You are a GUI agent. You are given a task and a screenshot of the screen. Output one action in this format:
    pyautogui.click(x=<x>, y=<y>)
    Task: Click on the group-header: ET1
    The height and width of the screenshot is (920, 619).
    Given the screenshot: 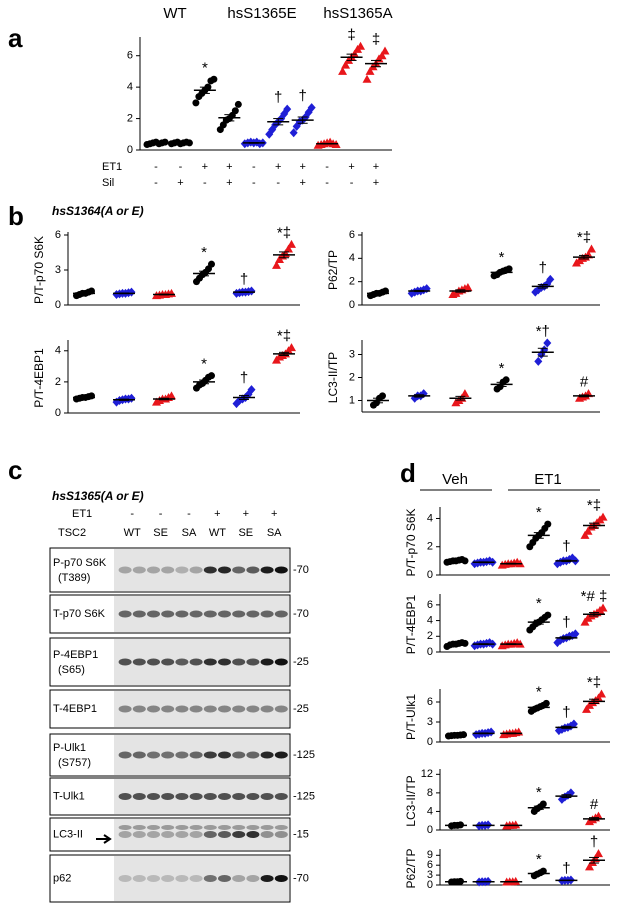 What is the action you would take?
    pyautogui.click(x=548, y=479)
    